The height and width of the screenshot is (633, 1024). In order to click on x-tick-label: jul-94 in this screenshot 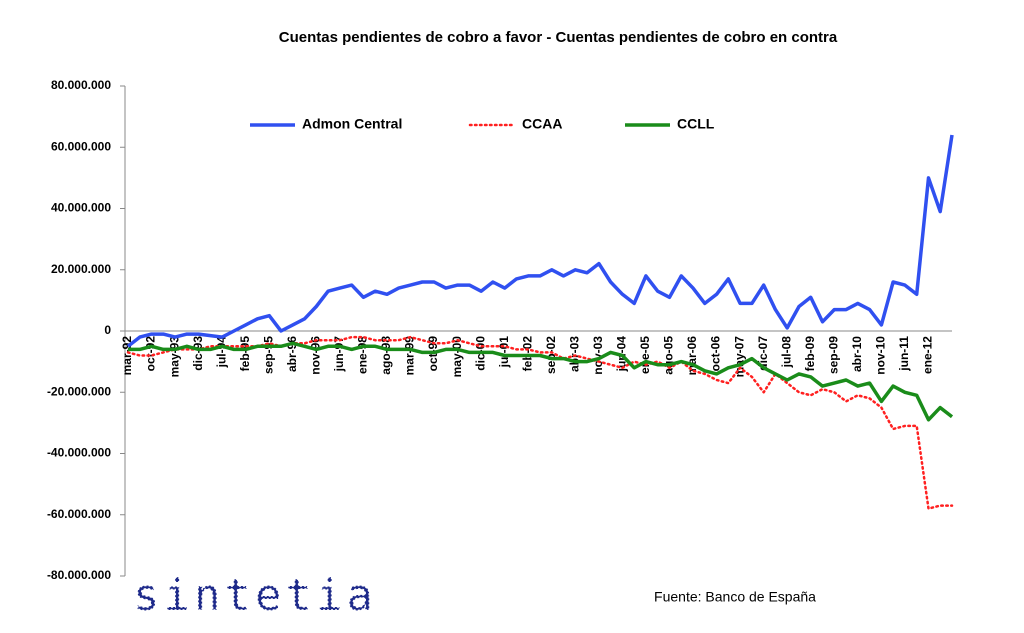, I will do `click(221, 352)`.